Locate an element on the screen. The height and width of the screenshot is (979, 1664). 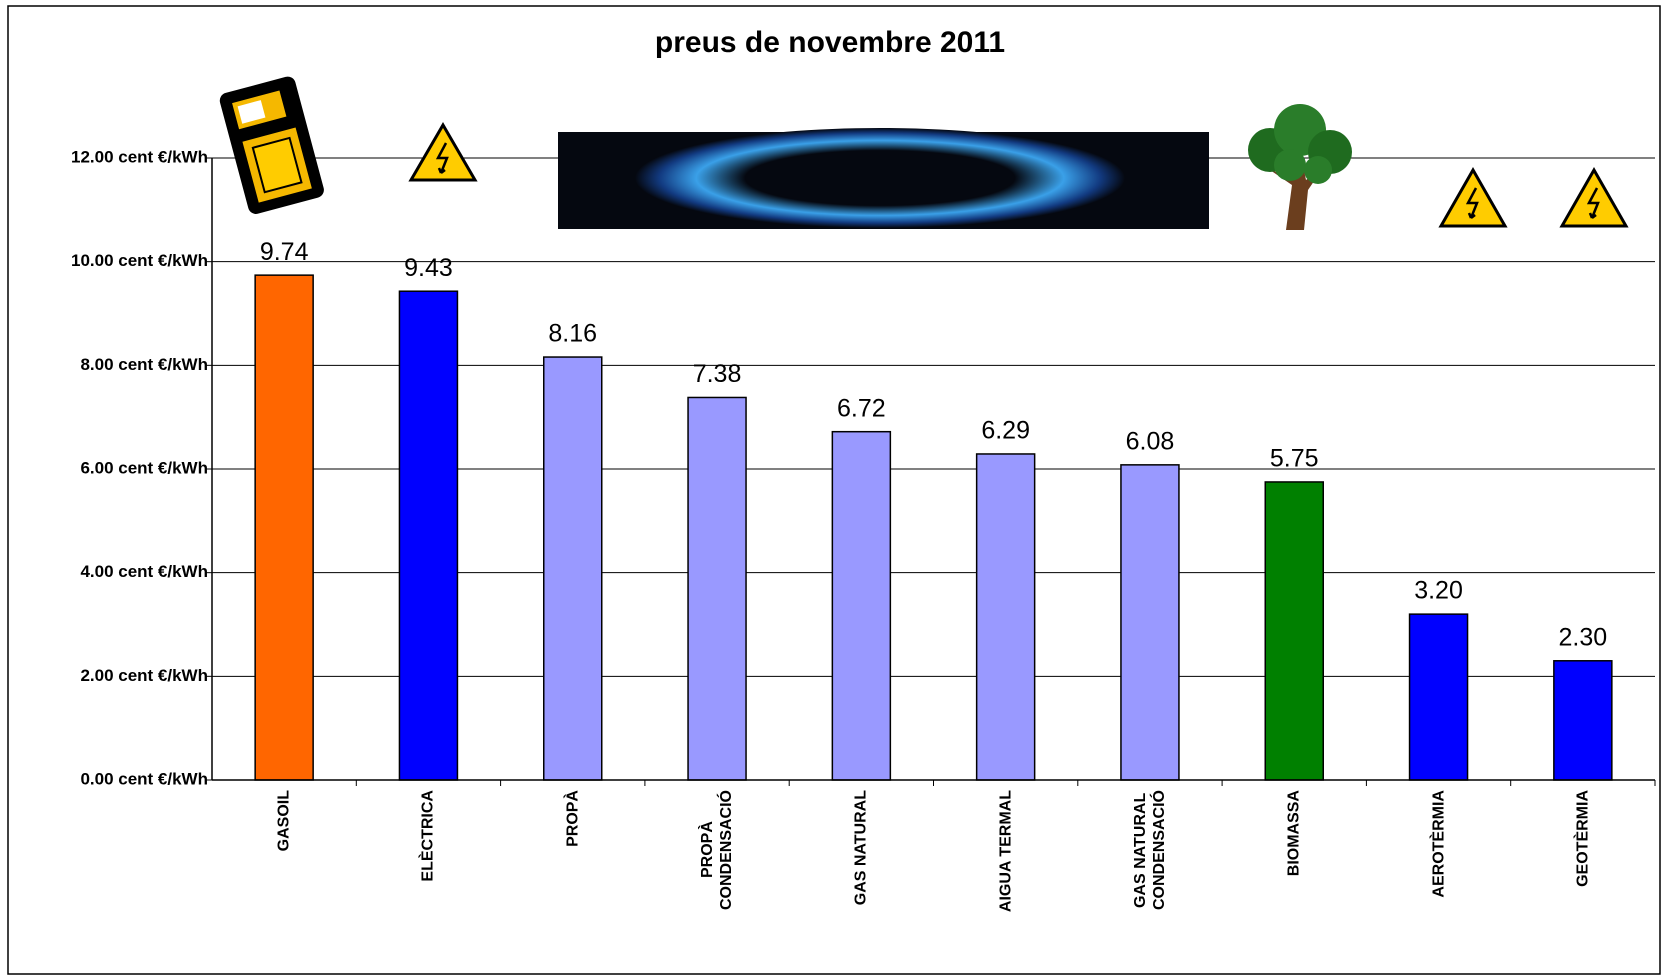
value-label: 6.29 is located at coordinates (1005, 431).